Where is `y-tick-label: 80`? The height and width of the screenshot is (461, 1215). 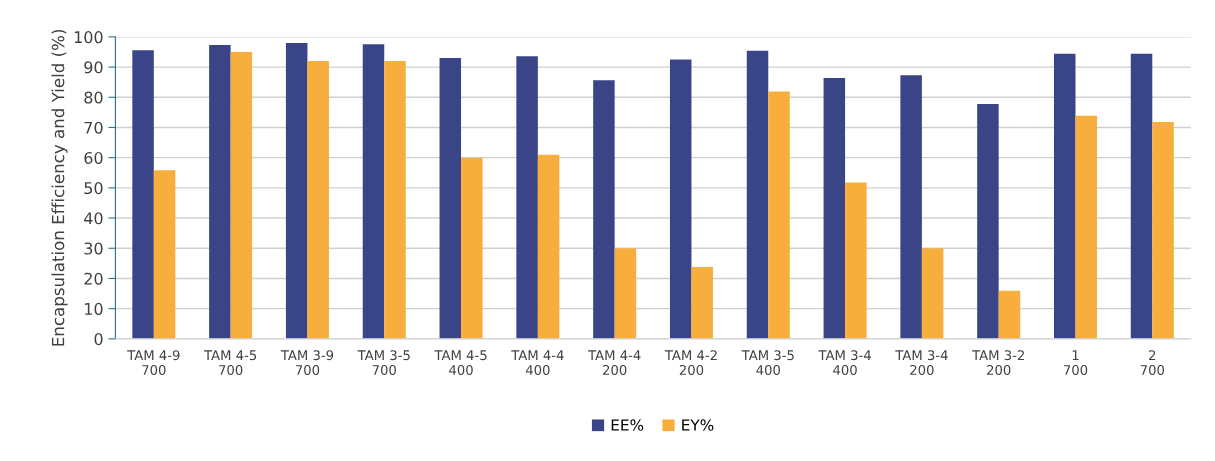
y-tick-label: 80 is located at coordinates (93, 97).